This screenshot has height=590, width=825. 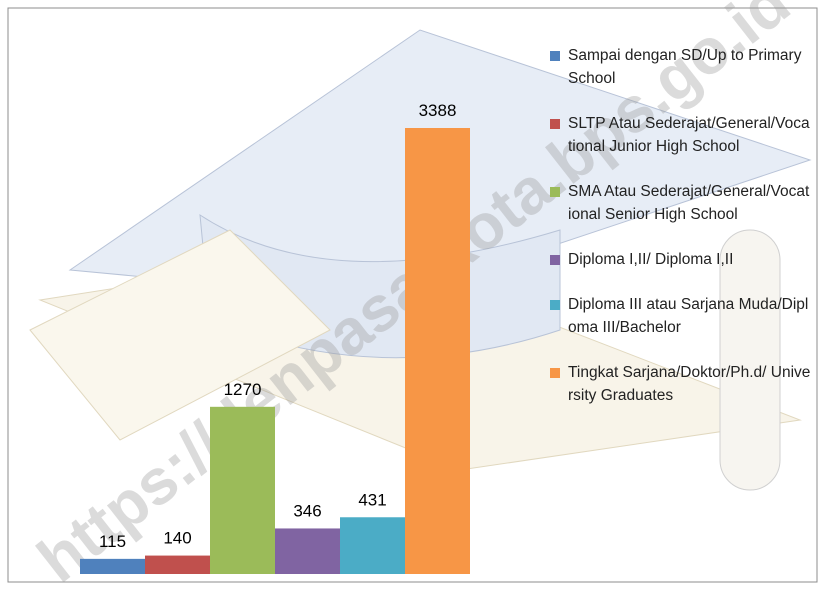 What do you see at coordinates (651, 259) in the screenshot?
I see `legend-label: Diploma I,II/ Diploma I,II` at bounding box center [651, 259].